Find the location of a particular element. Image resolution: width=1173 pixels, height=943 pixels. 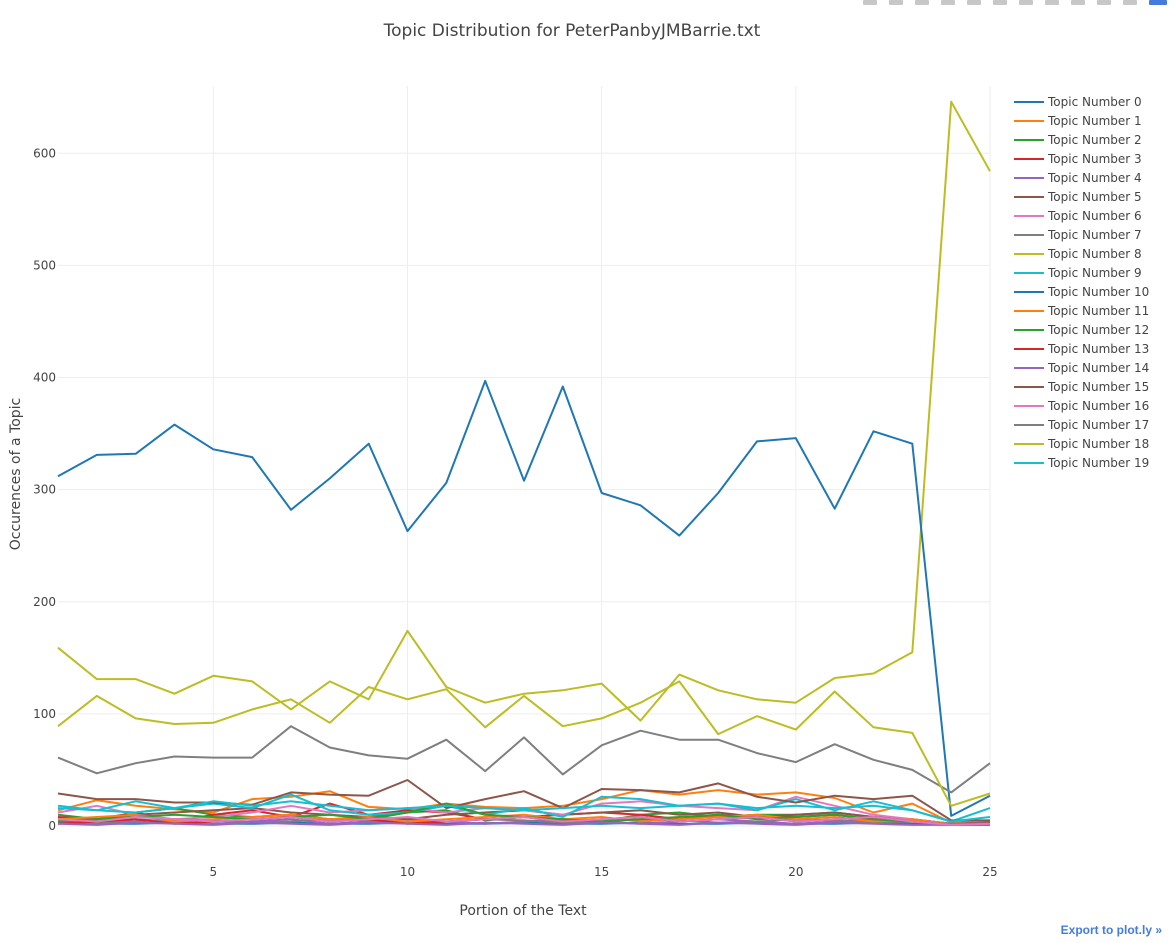

zoom-in-icon is located at coordinates (974, 2).